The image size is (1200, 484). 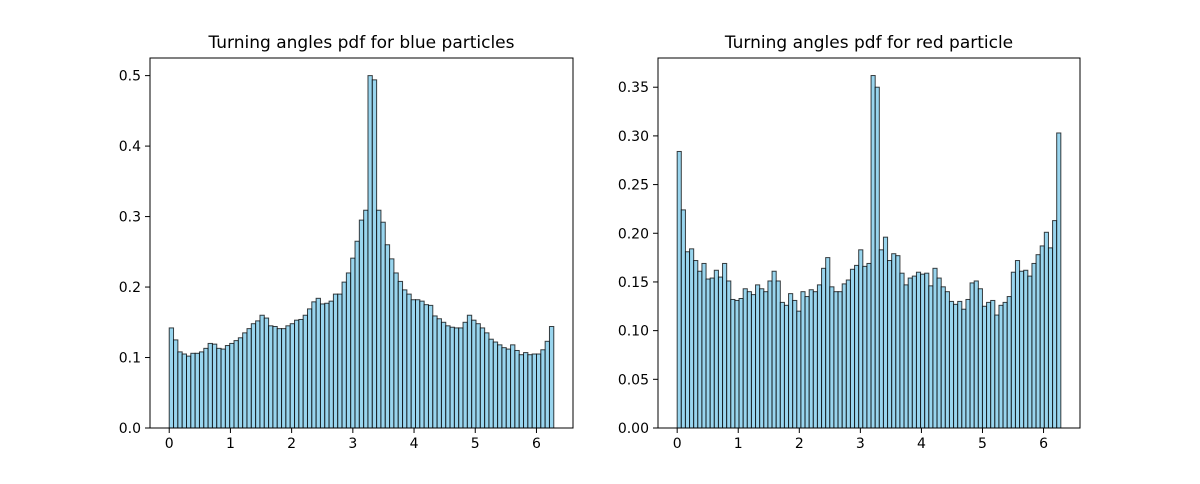 What do you see at coordinates (475, 444) in the screenshot?
I see `x-tick-label: 5` at bounding box center [475, 444].